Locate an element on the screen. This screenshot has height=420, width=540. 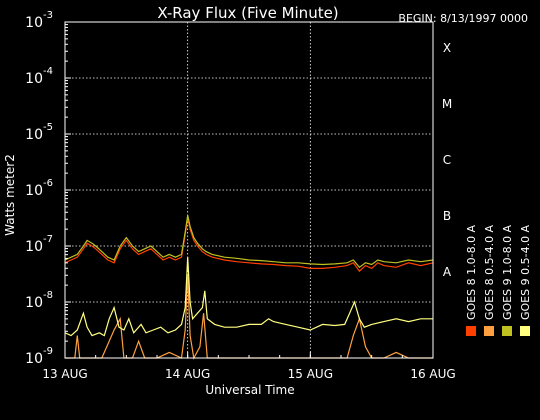
x-tick-label: 15 AUG is located at coordinates (310, 374).